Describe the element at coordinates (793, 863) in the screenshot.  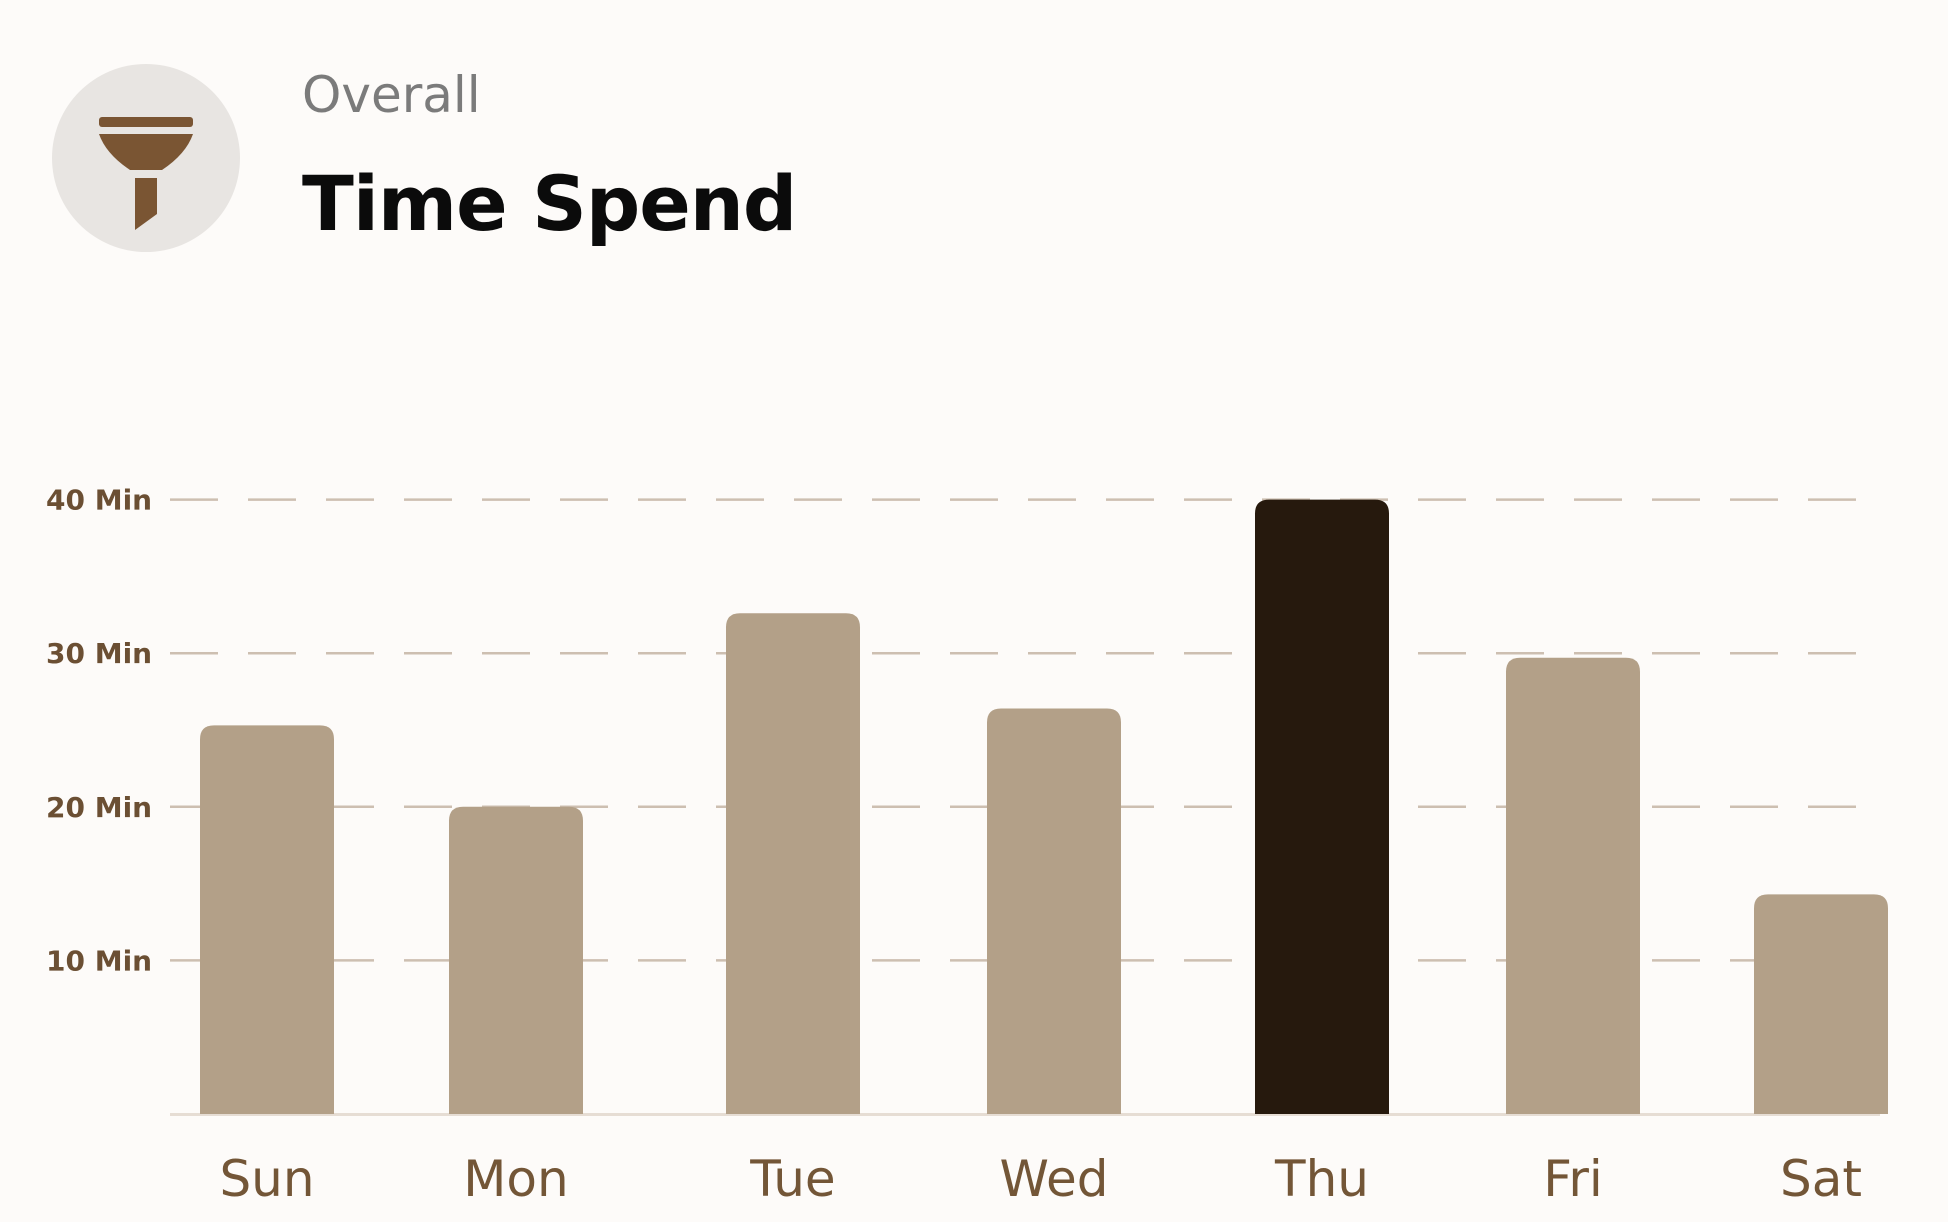
I see `bar-tue` at that location.